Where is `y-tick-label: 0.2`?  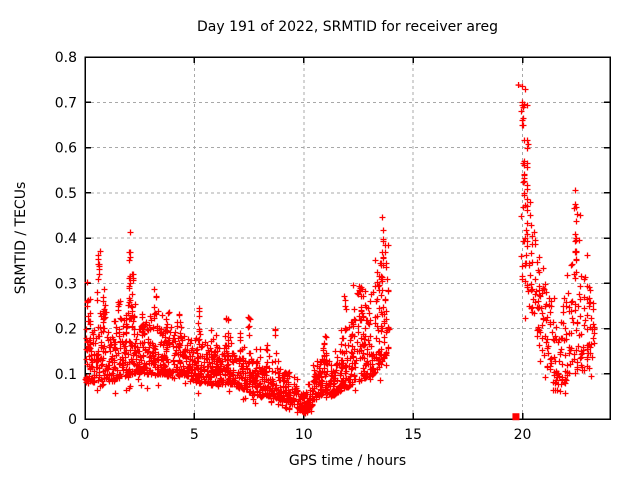
y-tick-label: 0.2 is located at coordinates (66, 330).